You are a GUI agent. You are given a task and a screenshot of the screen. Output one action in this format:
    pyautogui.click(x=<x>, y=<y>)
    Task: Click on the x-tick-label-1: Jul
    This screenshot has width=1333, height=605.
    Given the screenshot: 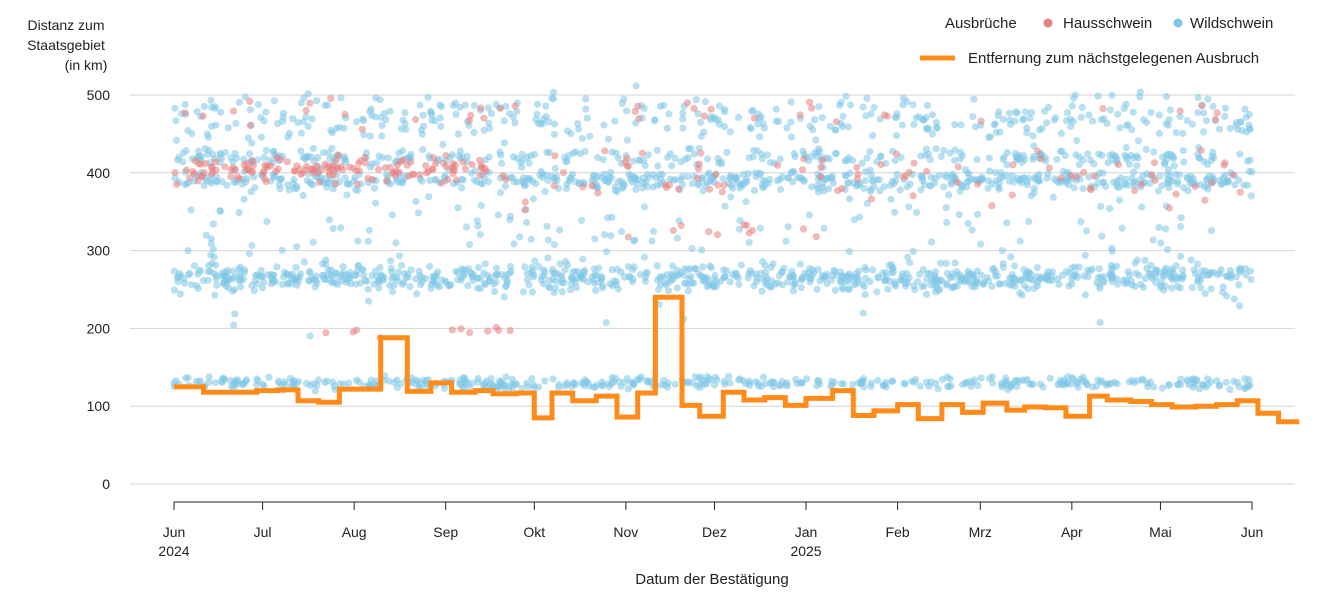 What is the action you would take?
    pyautogui.click(x=263, y=532)
    